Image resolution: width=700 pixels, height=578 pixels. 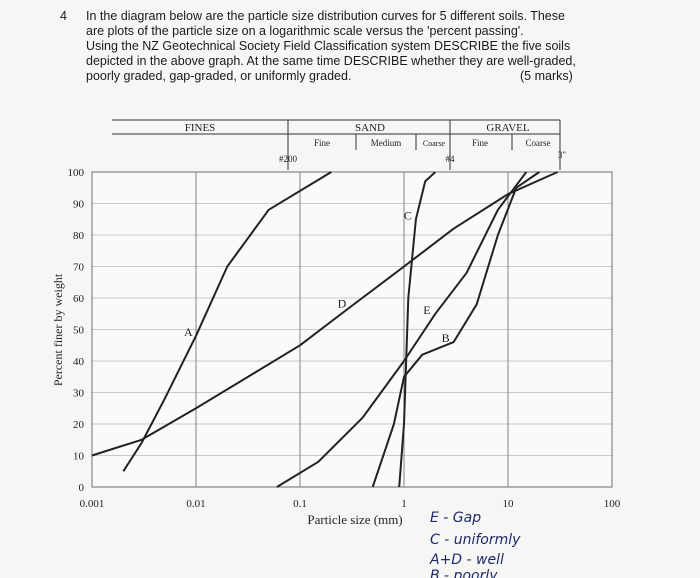 I want to click on x-tick-label: 0.1, so click(x=300, y=504).